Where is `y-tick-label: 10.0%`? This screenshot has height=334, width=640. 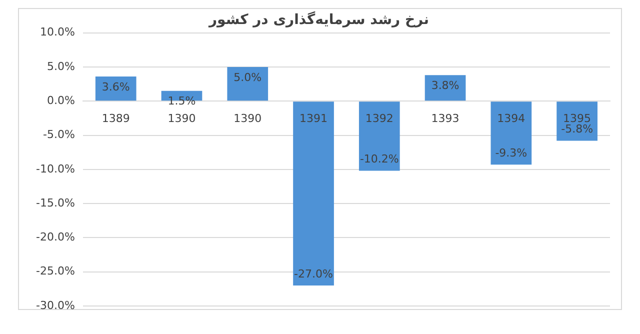
y-tick-label: 10.0% is located at coordinates (57, 32).